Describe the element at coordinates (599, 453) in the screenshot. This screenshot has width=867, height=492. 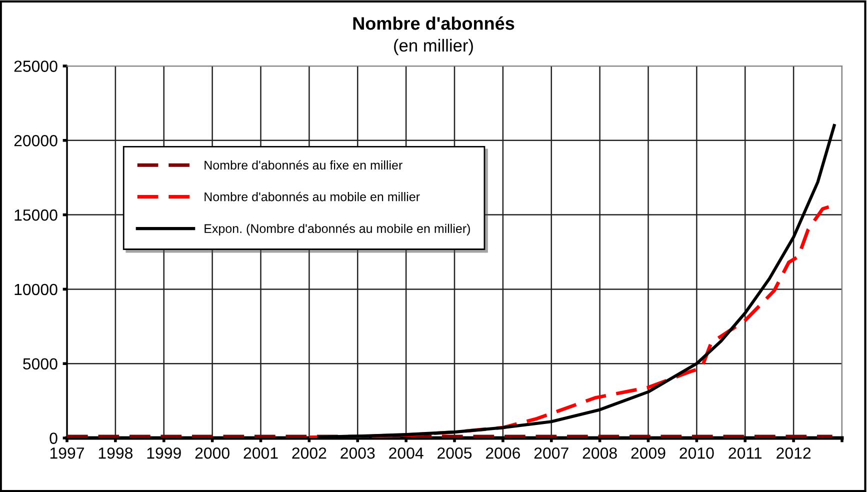
I see `x-tick-label: 2008` at that location.